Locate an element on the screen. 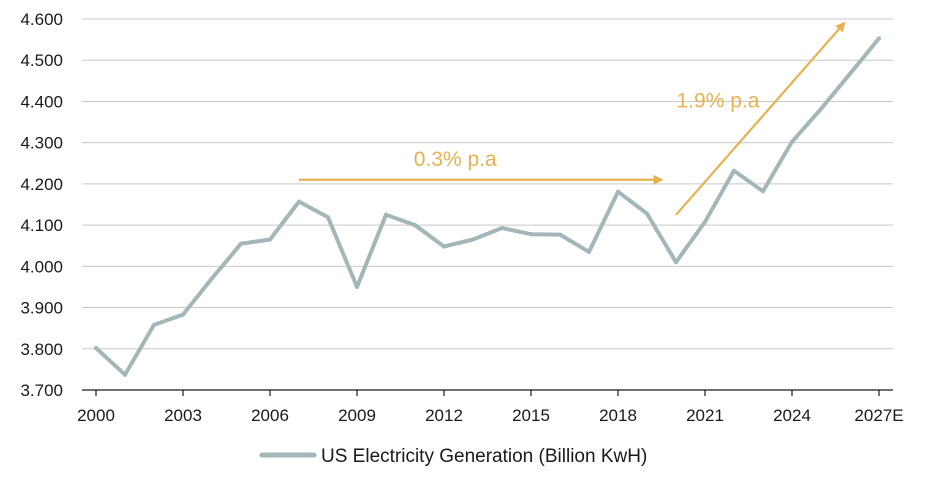 The width and height of the screenshot is (932, 485). data-point-2008 is located at coordinates (328, 217).